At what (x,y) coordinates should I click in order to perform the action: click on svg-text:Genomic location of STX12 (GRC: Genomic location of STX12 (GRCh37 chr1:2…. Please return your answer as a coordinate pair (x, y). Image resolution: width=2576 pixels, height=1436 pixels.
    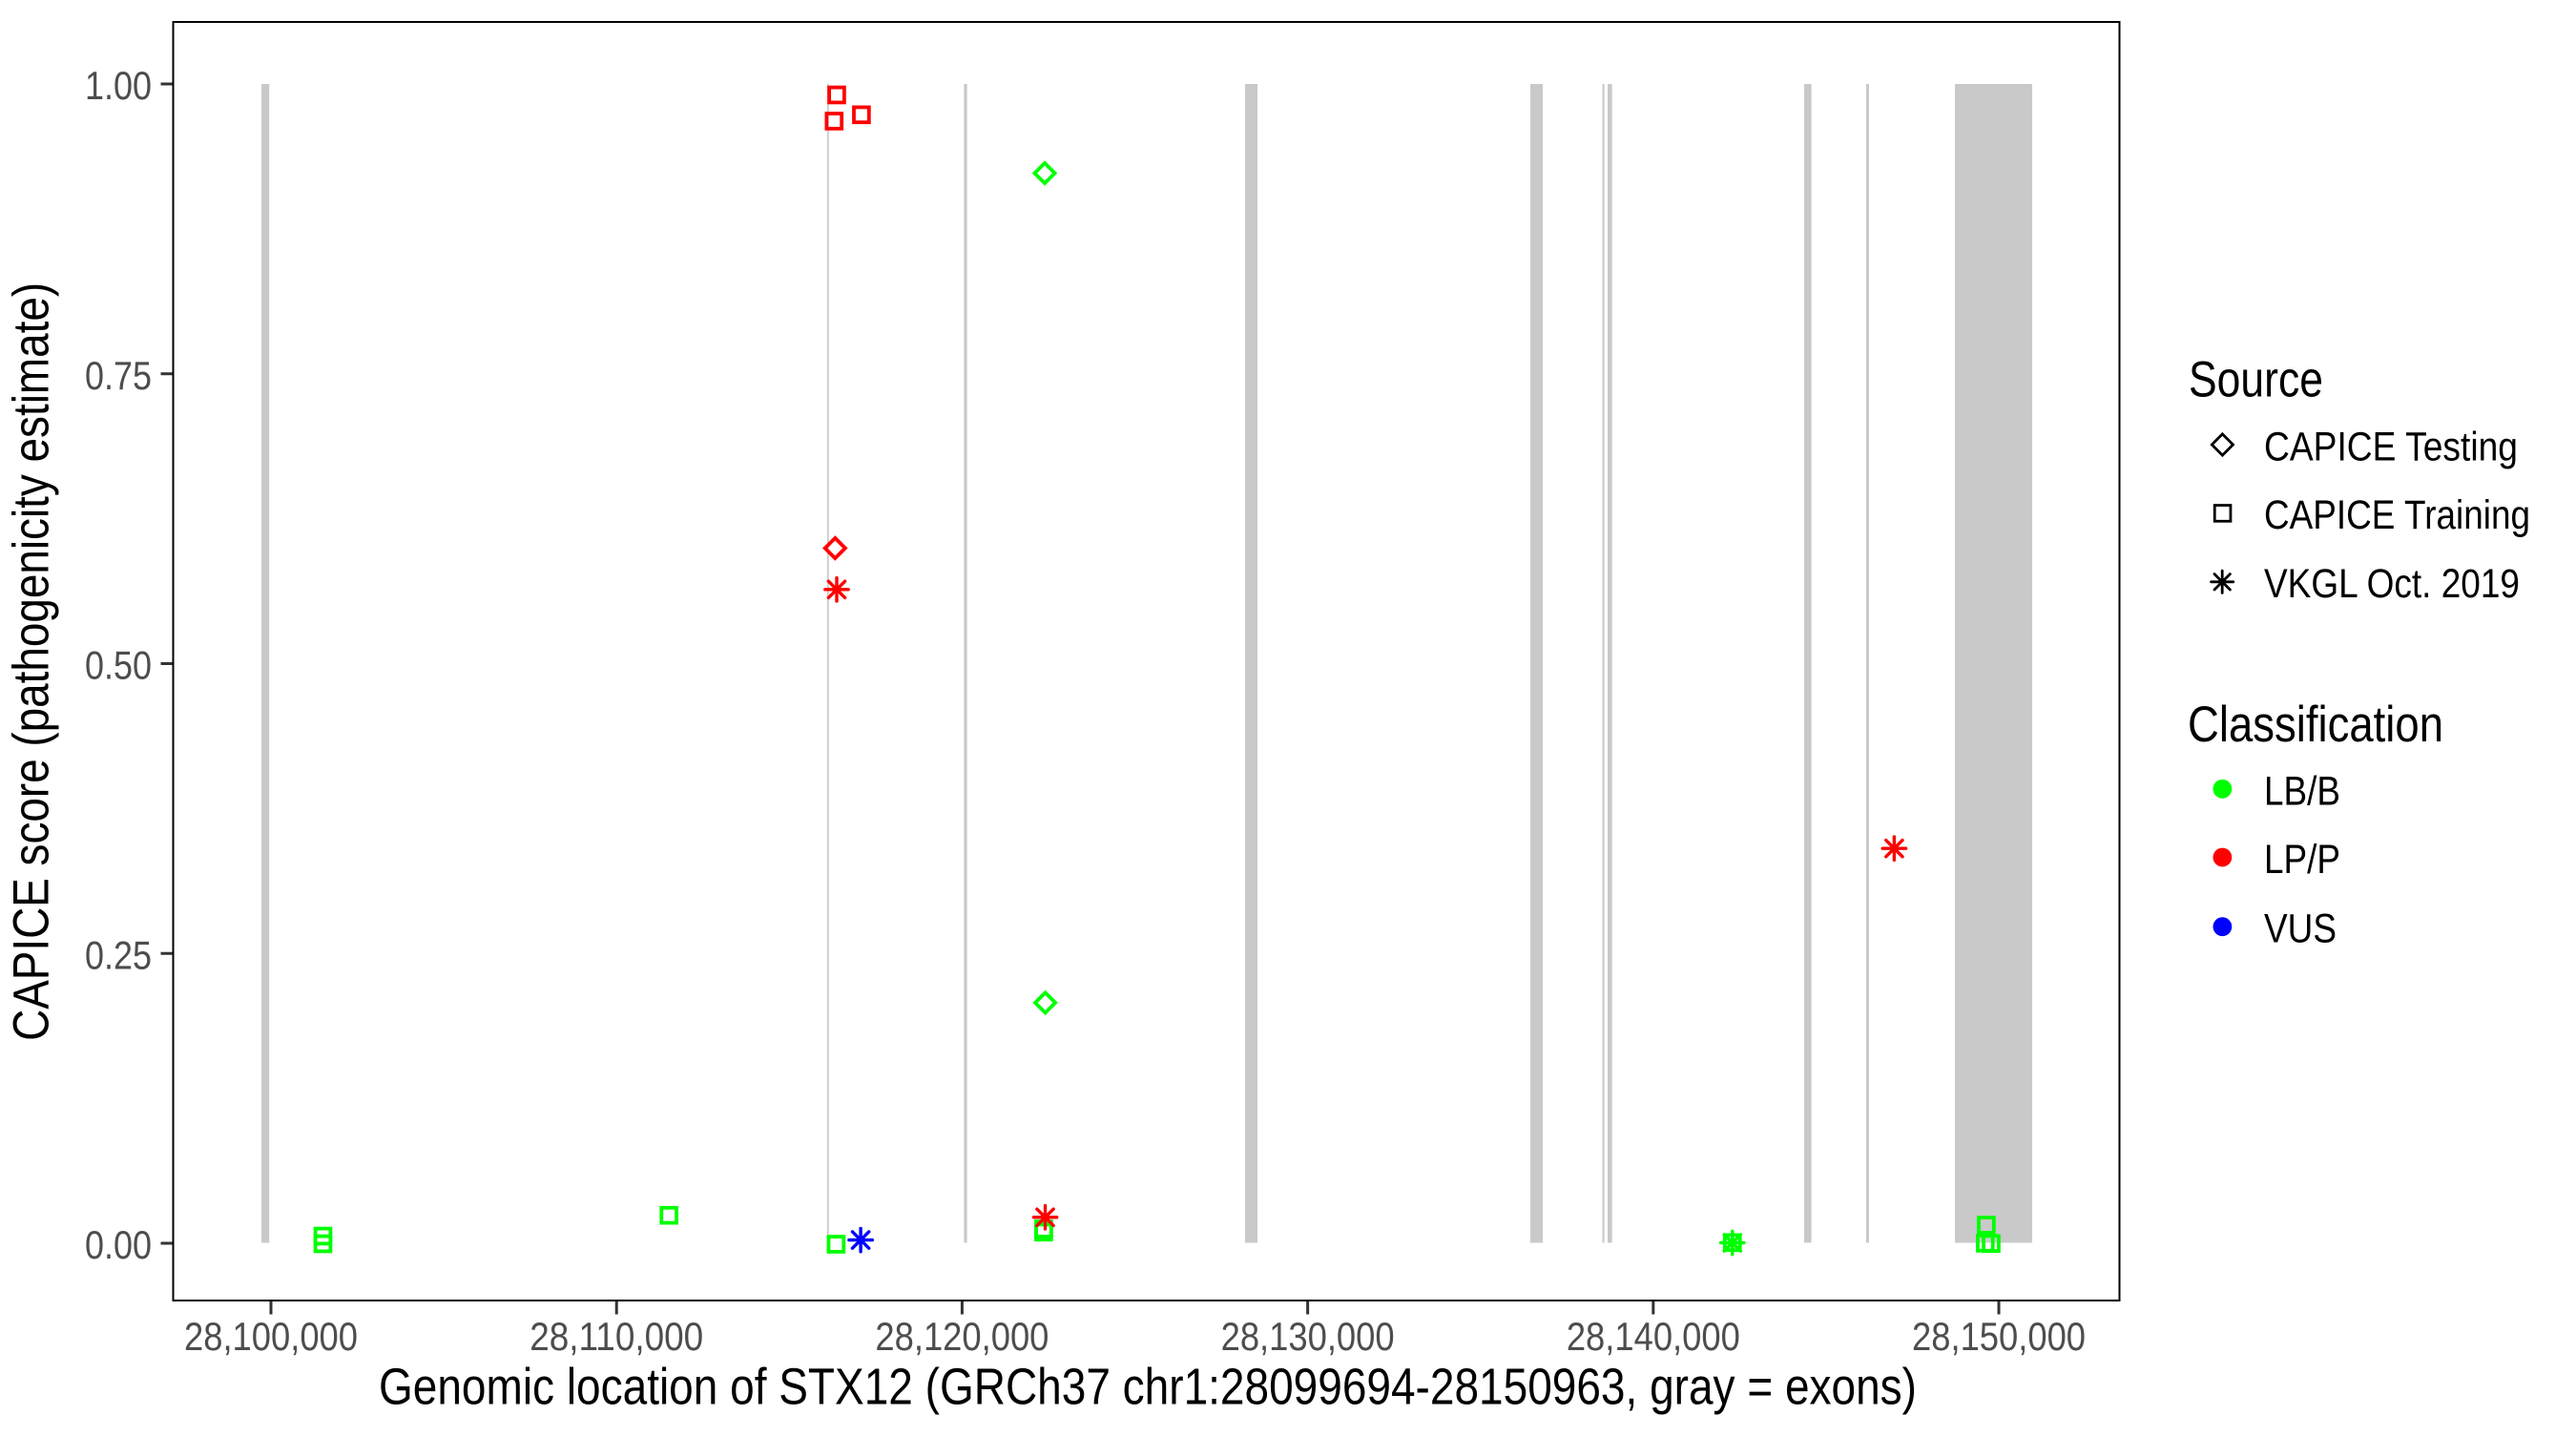
    Looking at the image, I should click on (1148, 1387).